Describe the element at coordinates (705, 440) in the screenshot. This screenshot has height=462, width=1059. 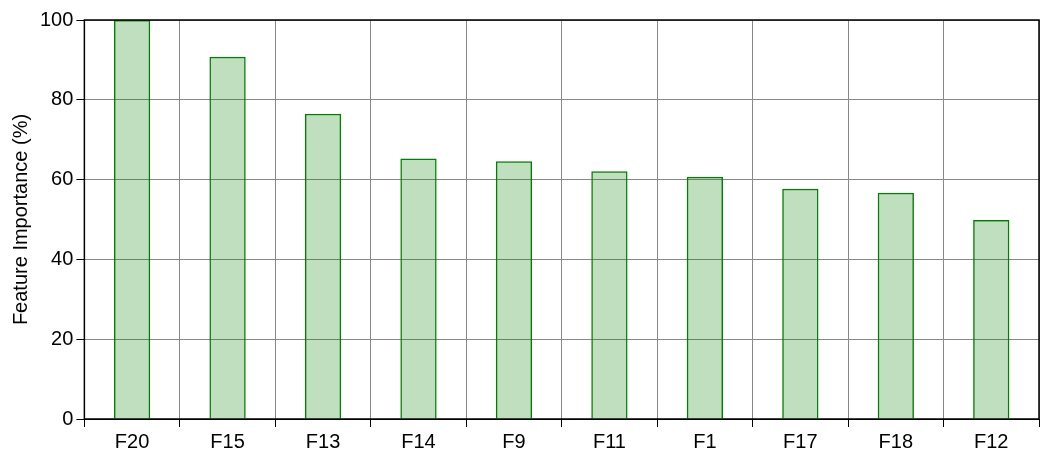
I see `x-tick-label: F1` at that location.